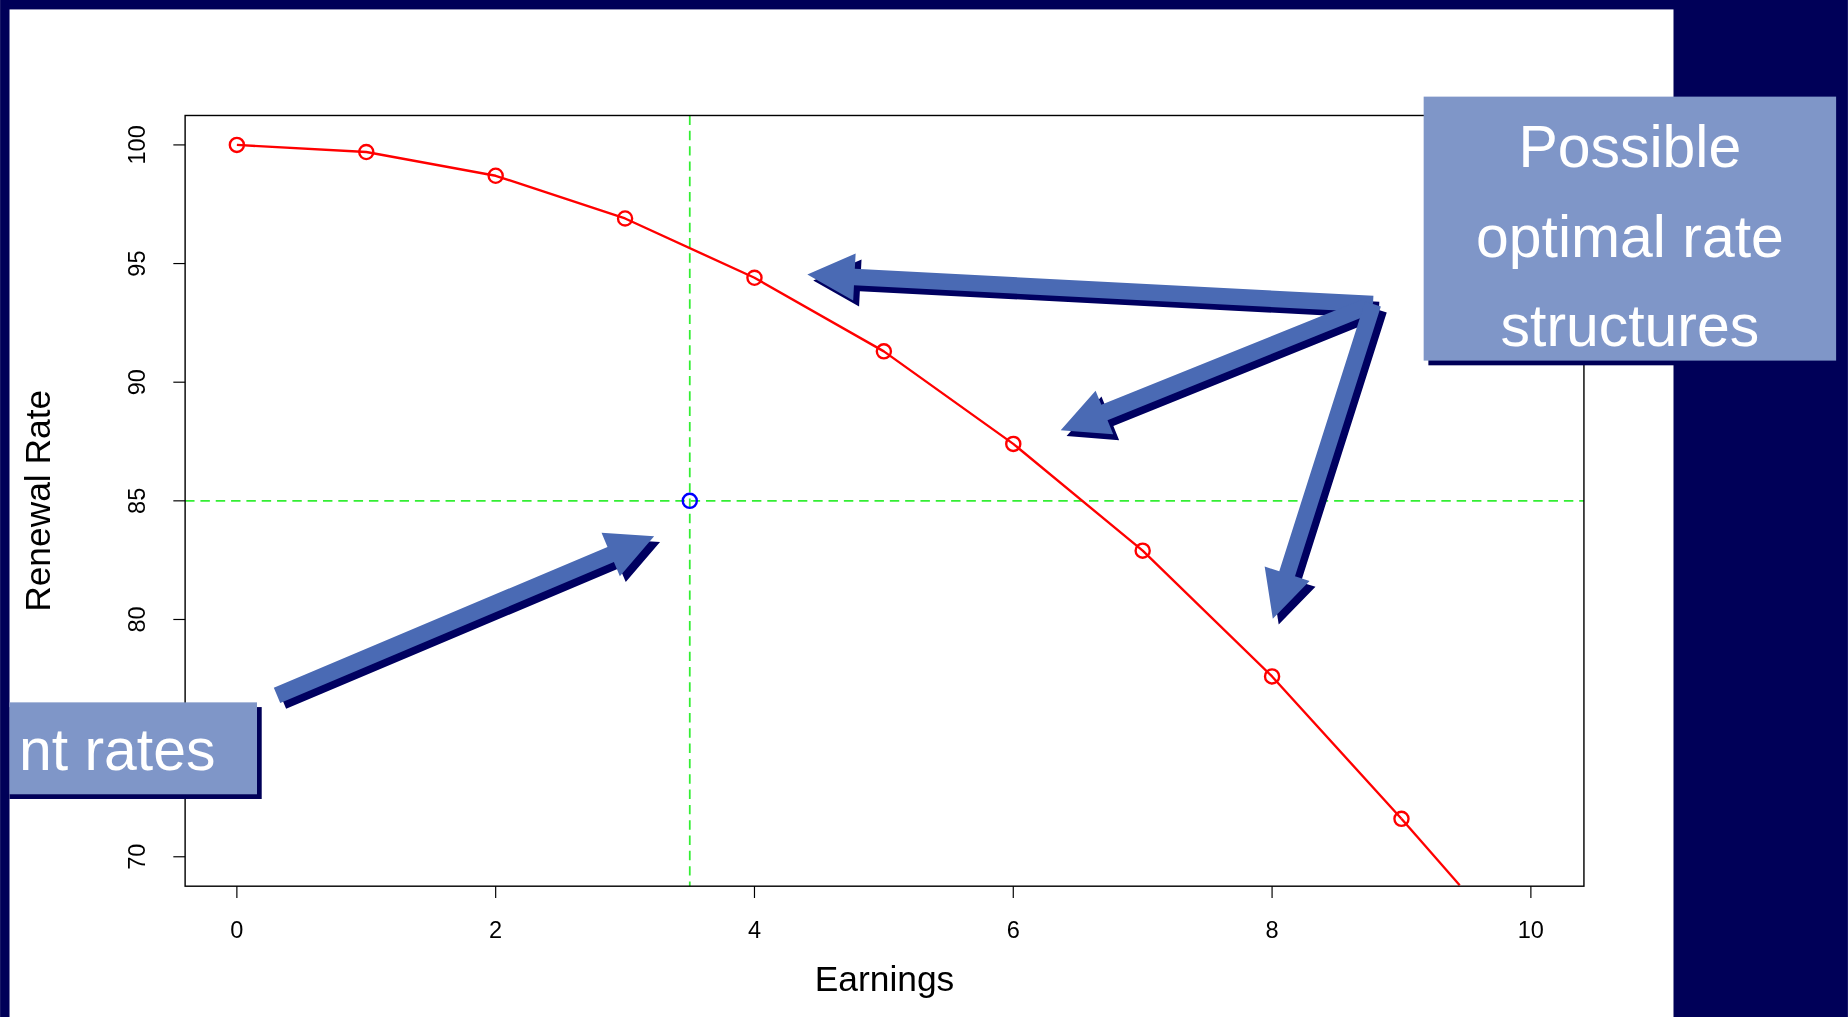  I want to click on y-tick-label: 95, so click(137, 263).